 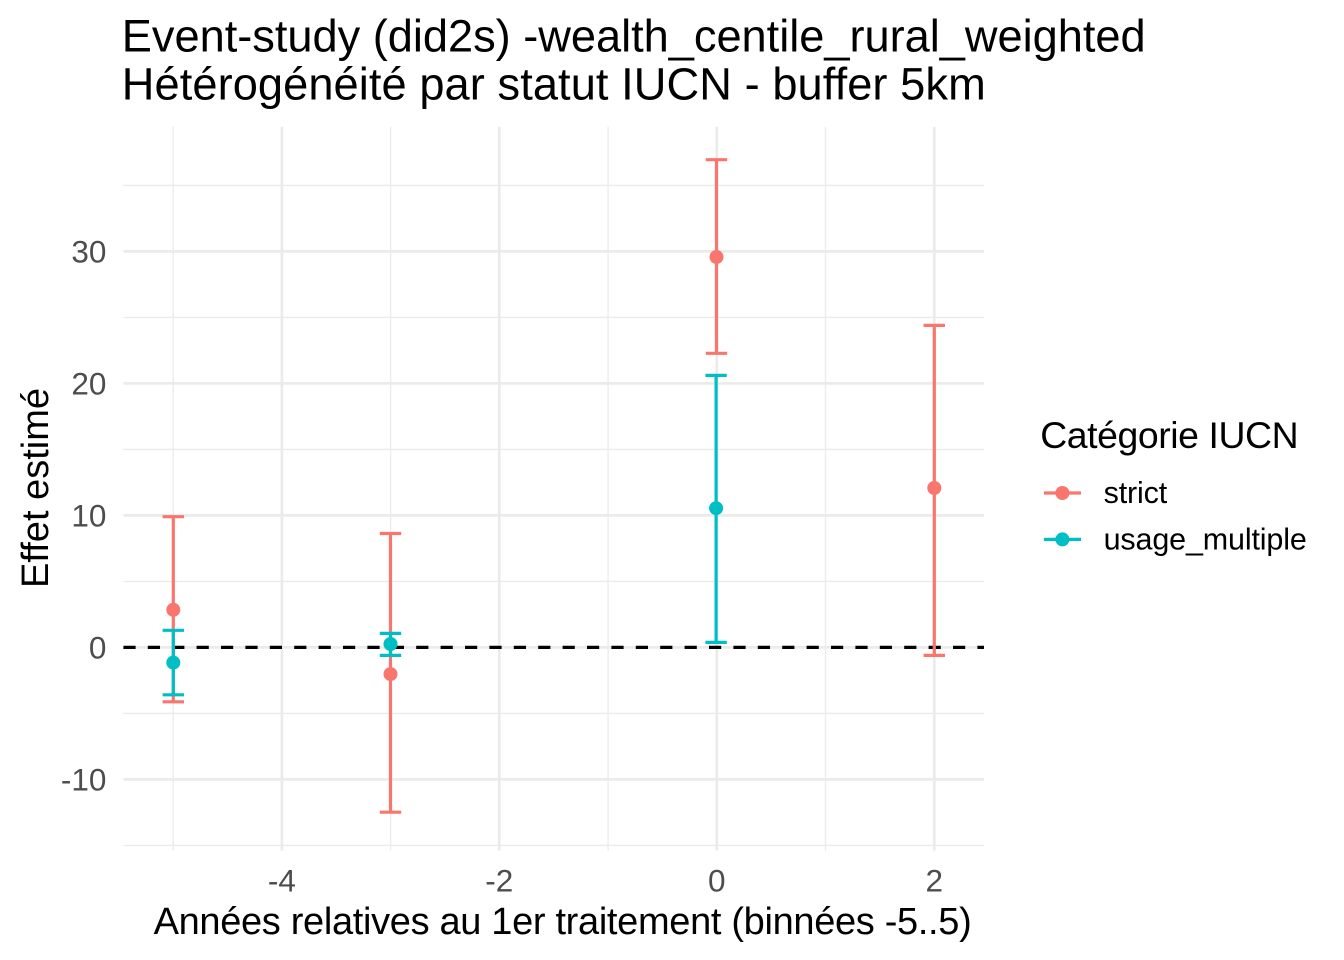 What do you see at coordinates (88, 384) in the screenshot?
I see `svg-text: 20` at bounding box center [88, 384].